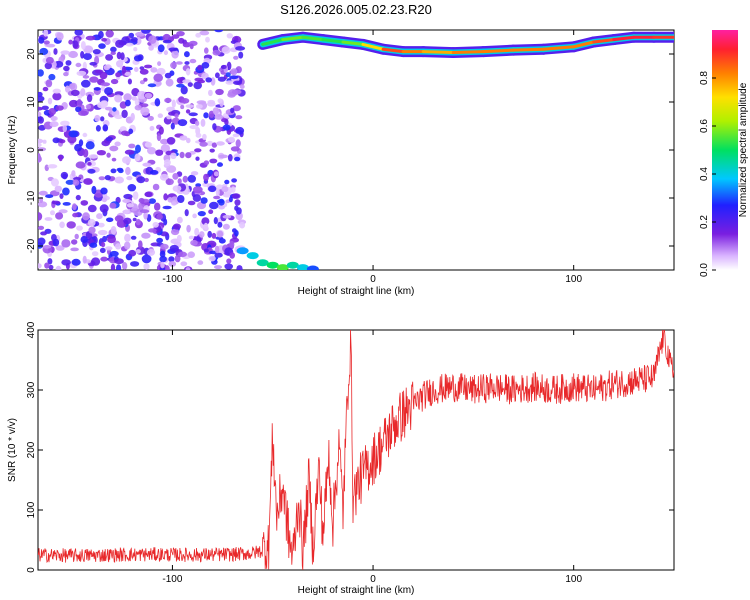  What do you see at coordinates (704, 78) in the screenshot?
I see `colorbar-tick-label: 0.8` at bounding box center [704, 78].